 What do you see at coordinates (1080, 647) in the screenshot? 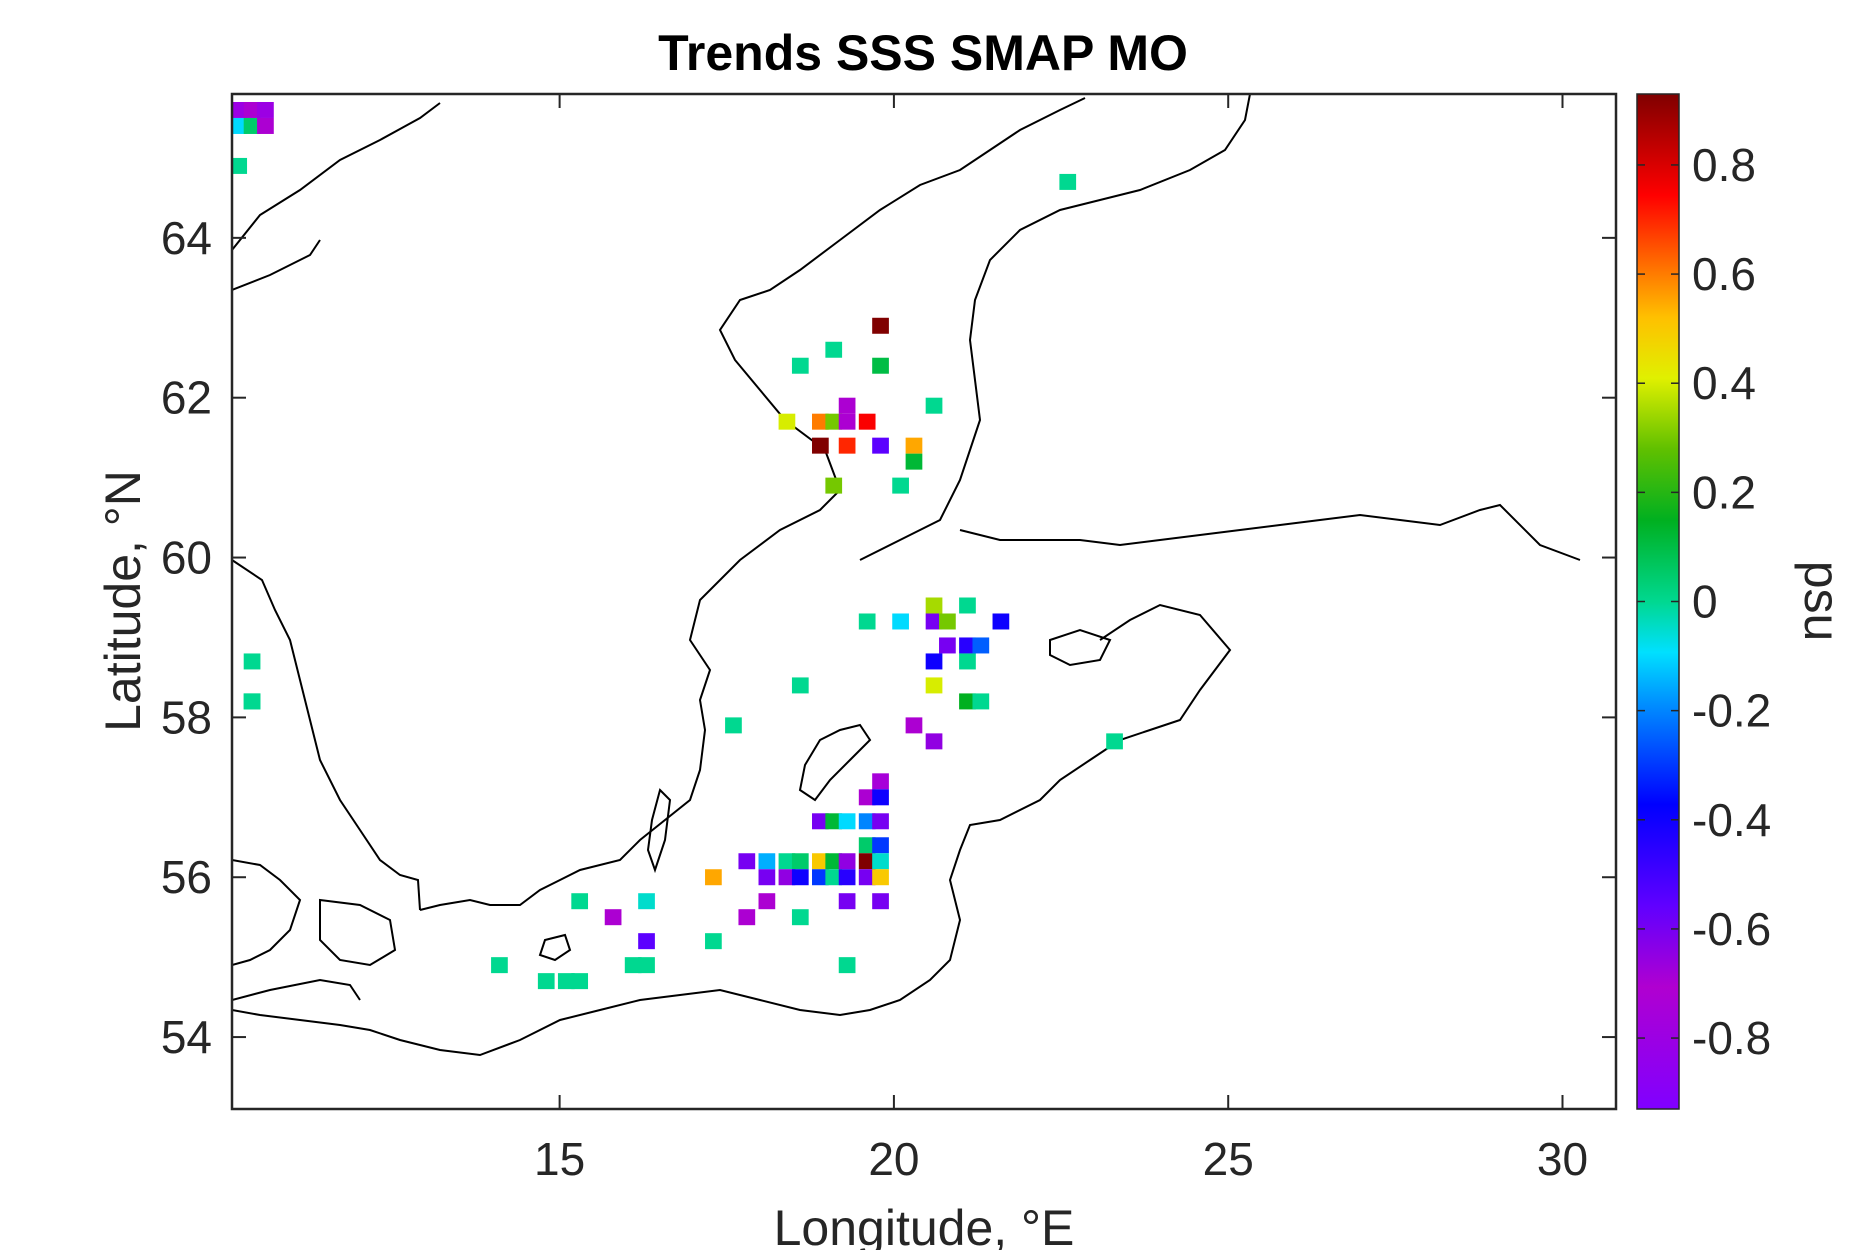
I see `saaremaa-island` at bounding box center [1080, 647].